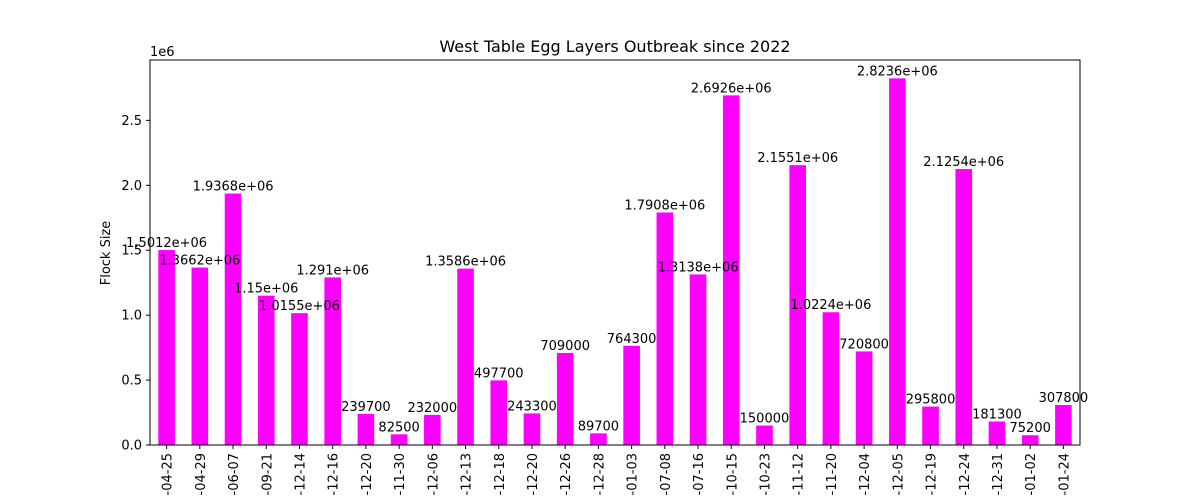  Describe the element at coordinates (400, 474) in the screenshot. I see `x-tick-label: -11-30` at that location.